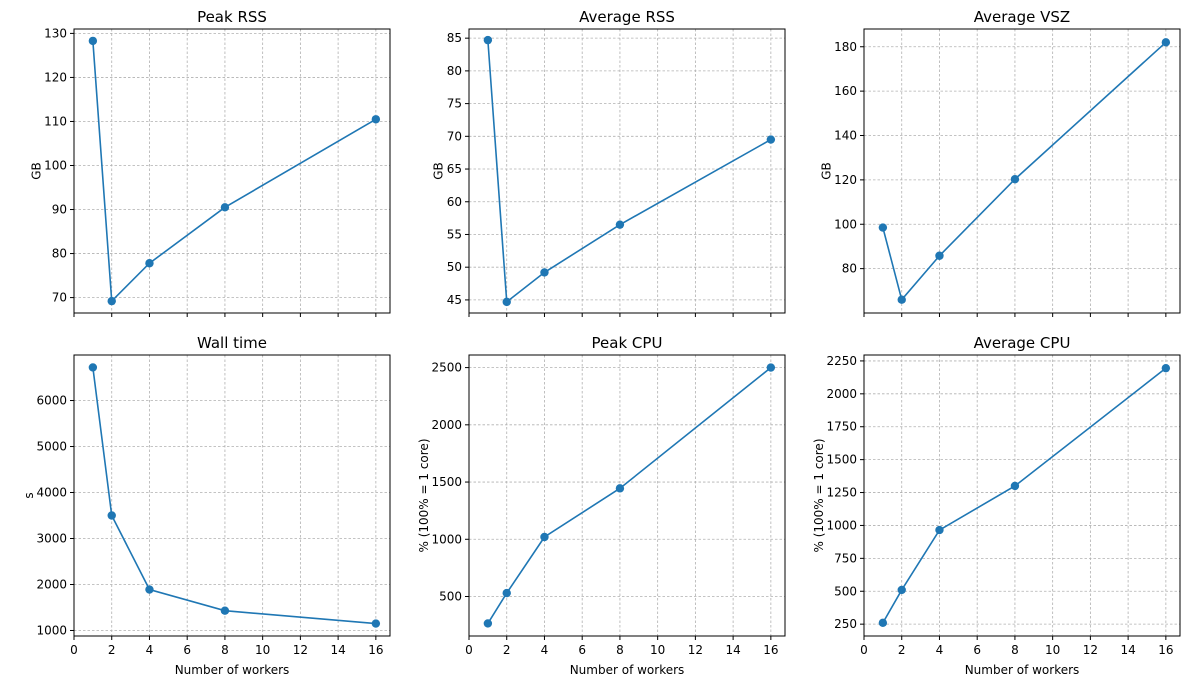 The height and width of the screenshot is (690, 1189). I want to click on chart-title: Average RSS, so click(627, 17).